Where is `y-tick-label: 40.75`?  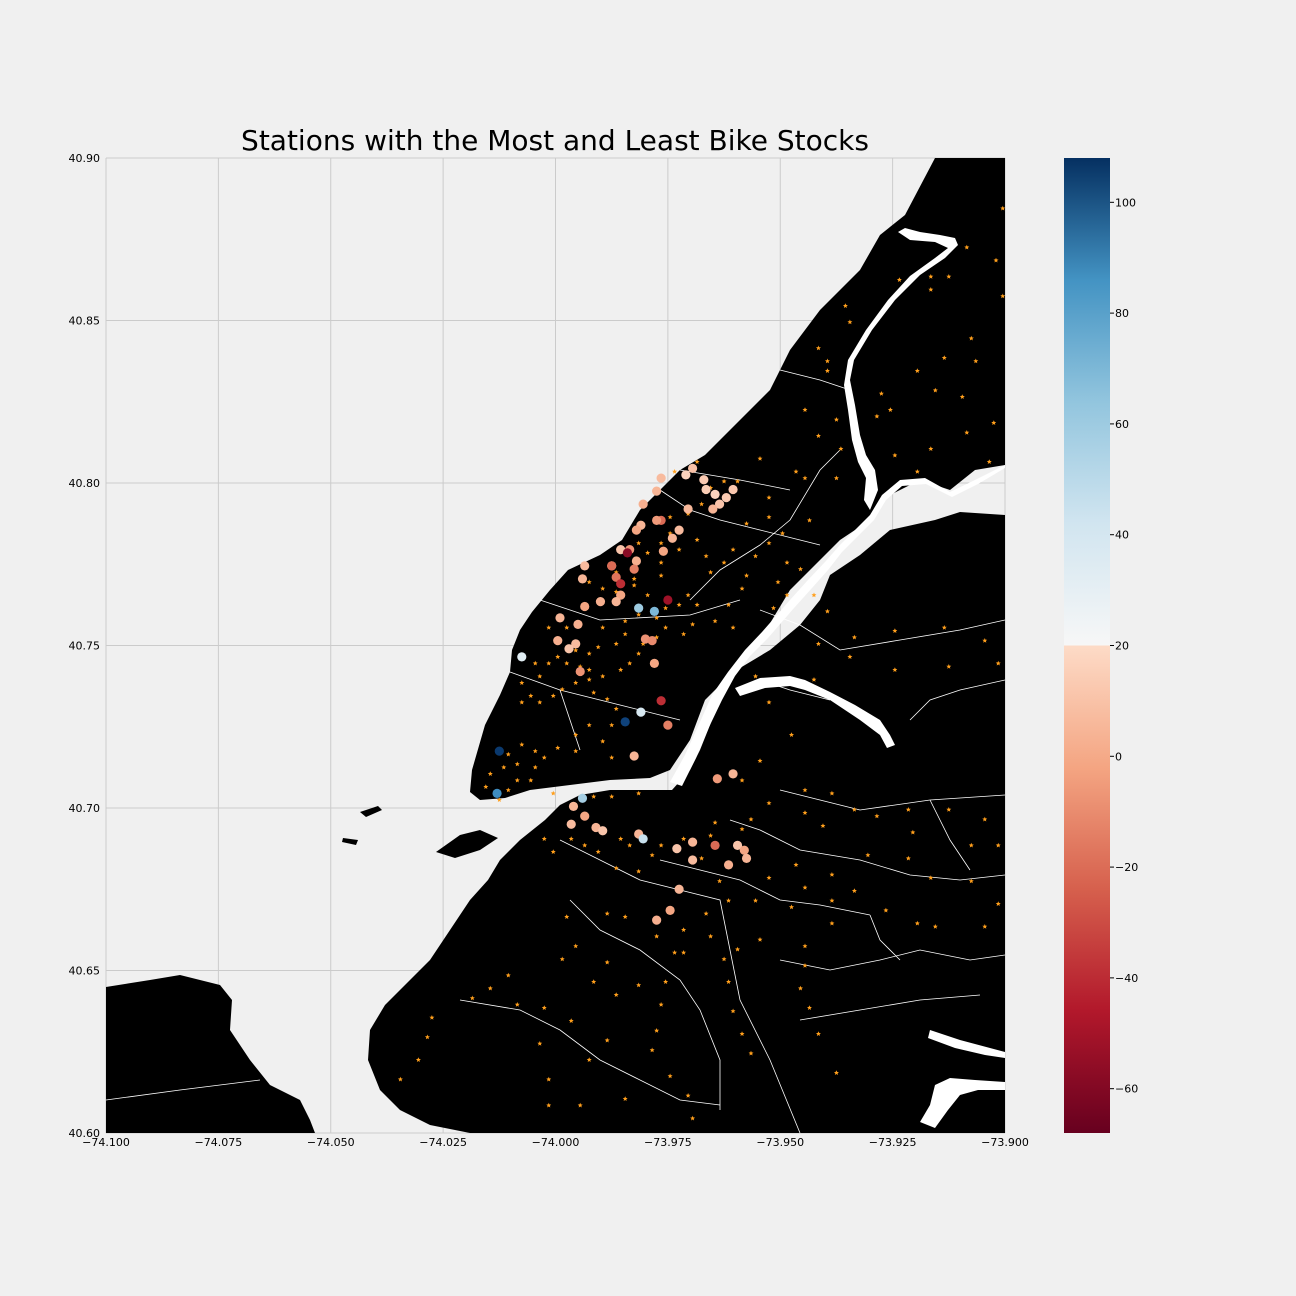 y-tick-label: 40.75 is located at coordinates (85, 646).